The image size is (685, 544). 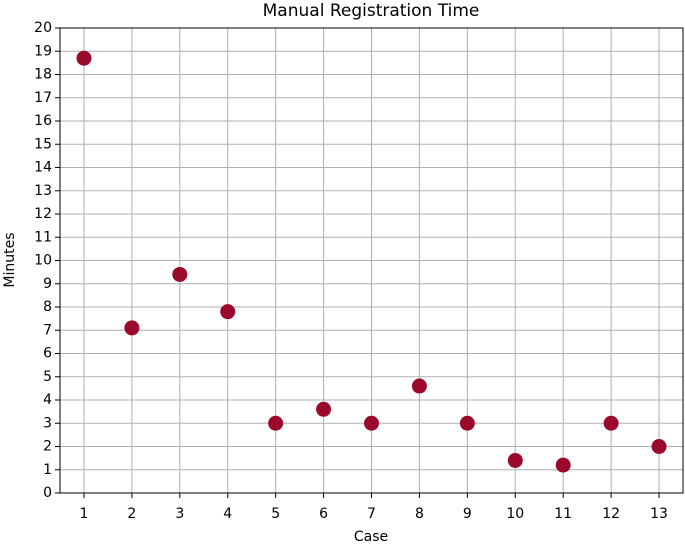 What do you see at coordinates (227, 514) in the screenshot?
I see `x-tick-label: 4` at bounding box center [227, 514].